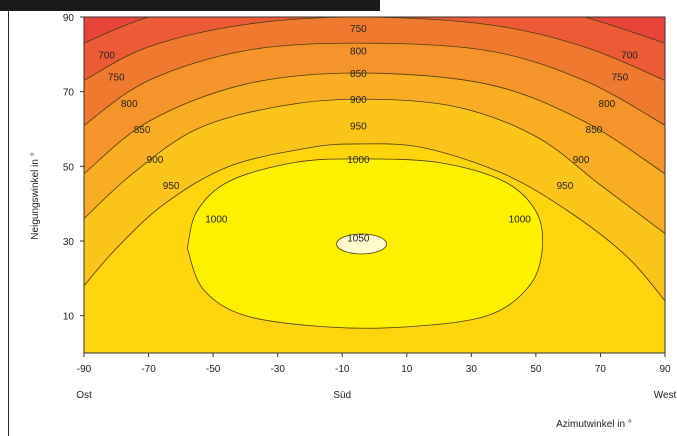 Image resolution: width=677 pixels, height=436 pixels. What do you see at coordinates (358, 238) in the screenshot?
I see `contour-label-1050: 1050` at bounding box center [358, 238].